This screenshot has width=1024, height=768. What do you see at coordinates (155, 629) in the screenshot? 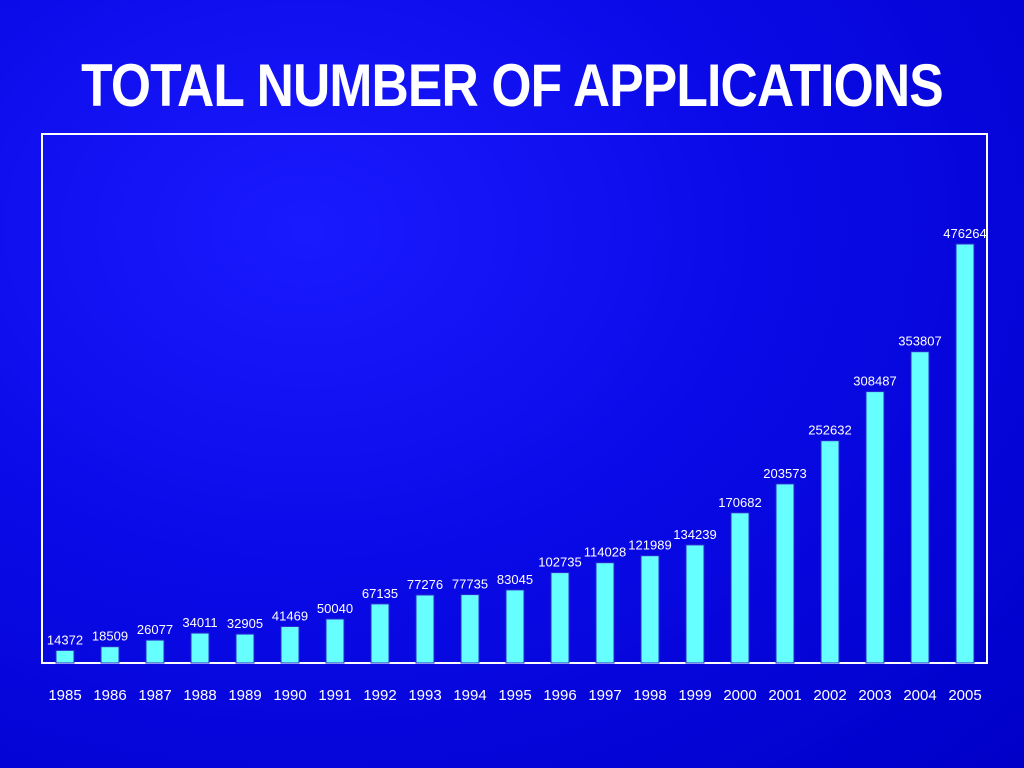
I see `value-label-1987: 26077` at bounding box center [155, 629].